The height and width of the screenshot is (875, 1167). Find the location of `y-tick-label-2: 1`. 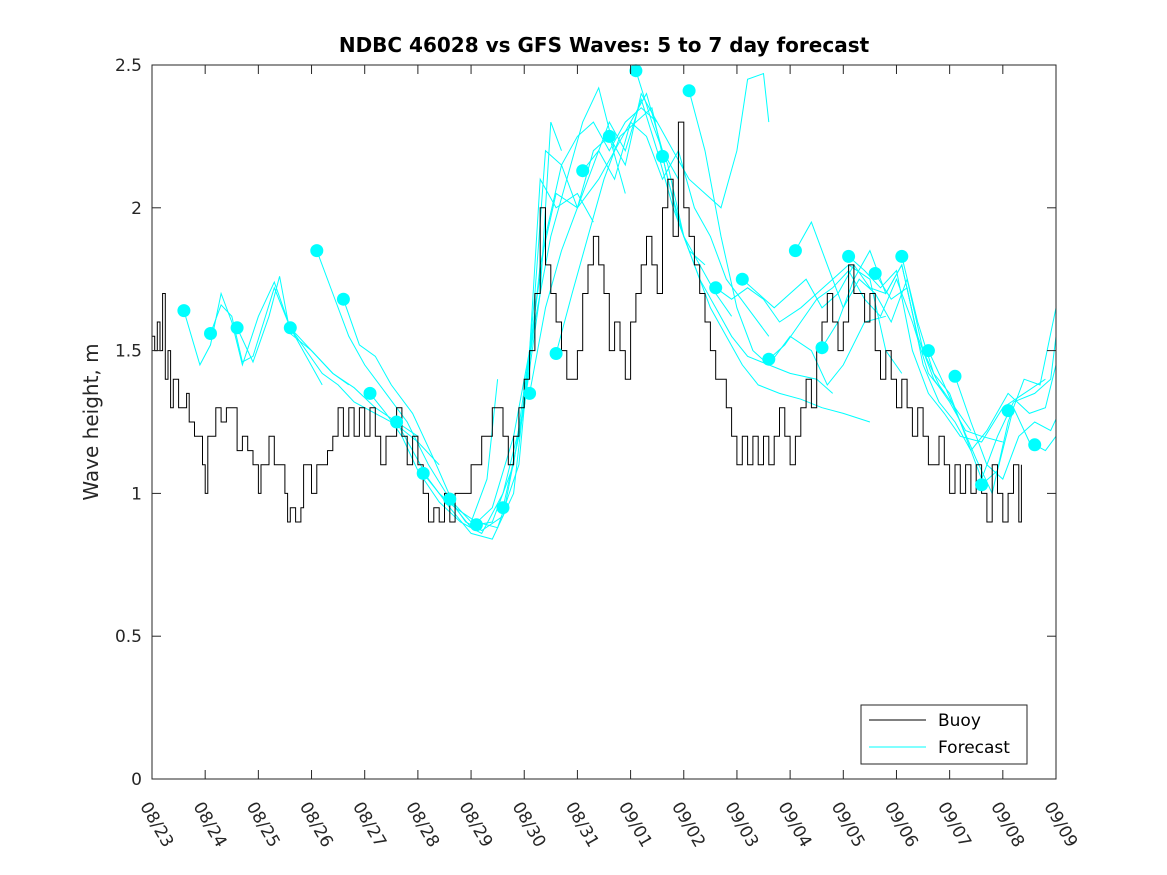

y-tick-label-2: 1 is located at coordinates (136, 494).